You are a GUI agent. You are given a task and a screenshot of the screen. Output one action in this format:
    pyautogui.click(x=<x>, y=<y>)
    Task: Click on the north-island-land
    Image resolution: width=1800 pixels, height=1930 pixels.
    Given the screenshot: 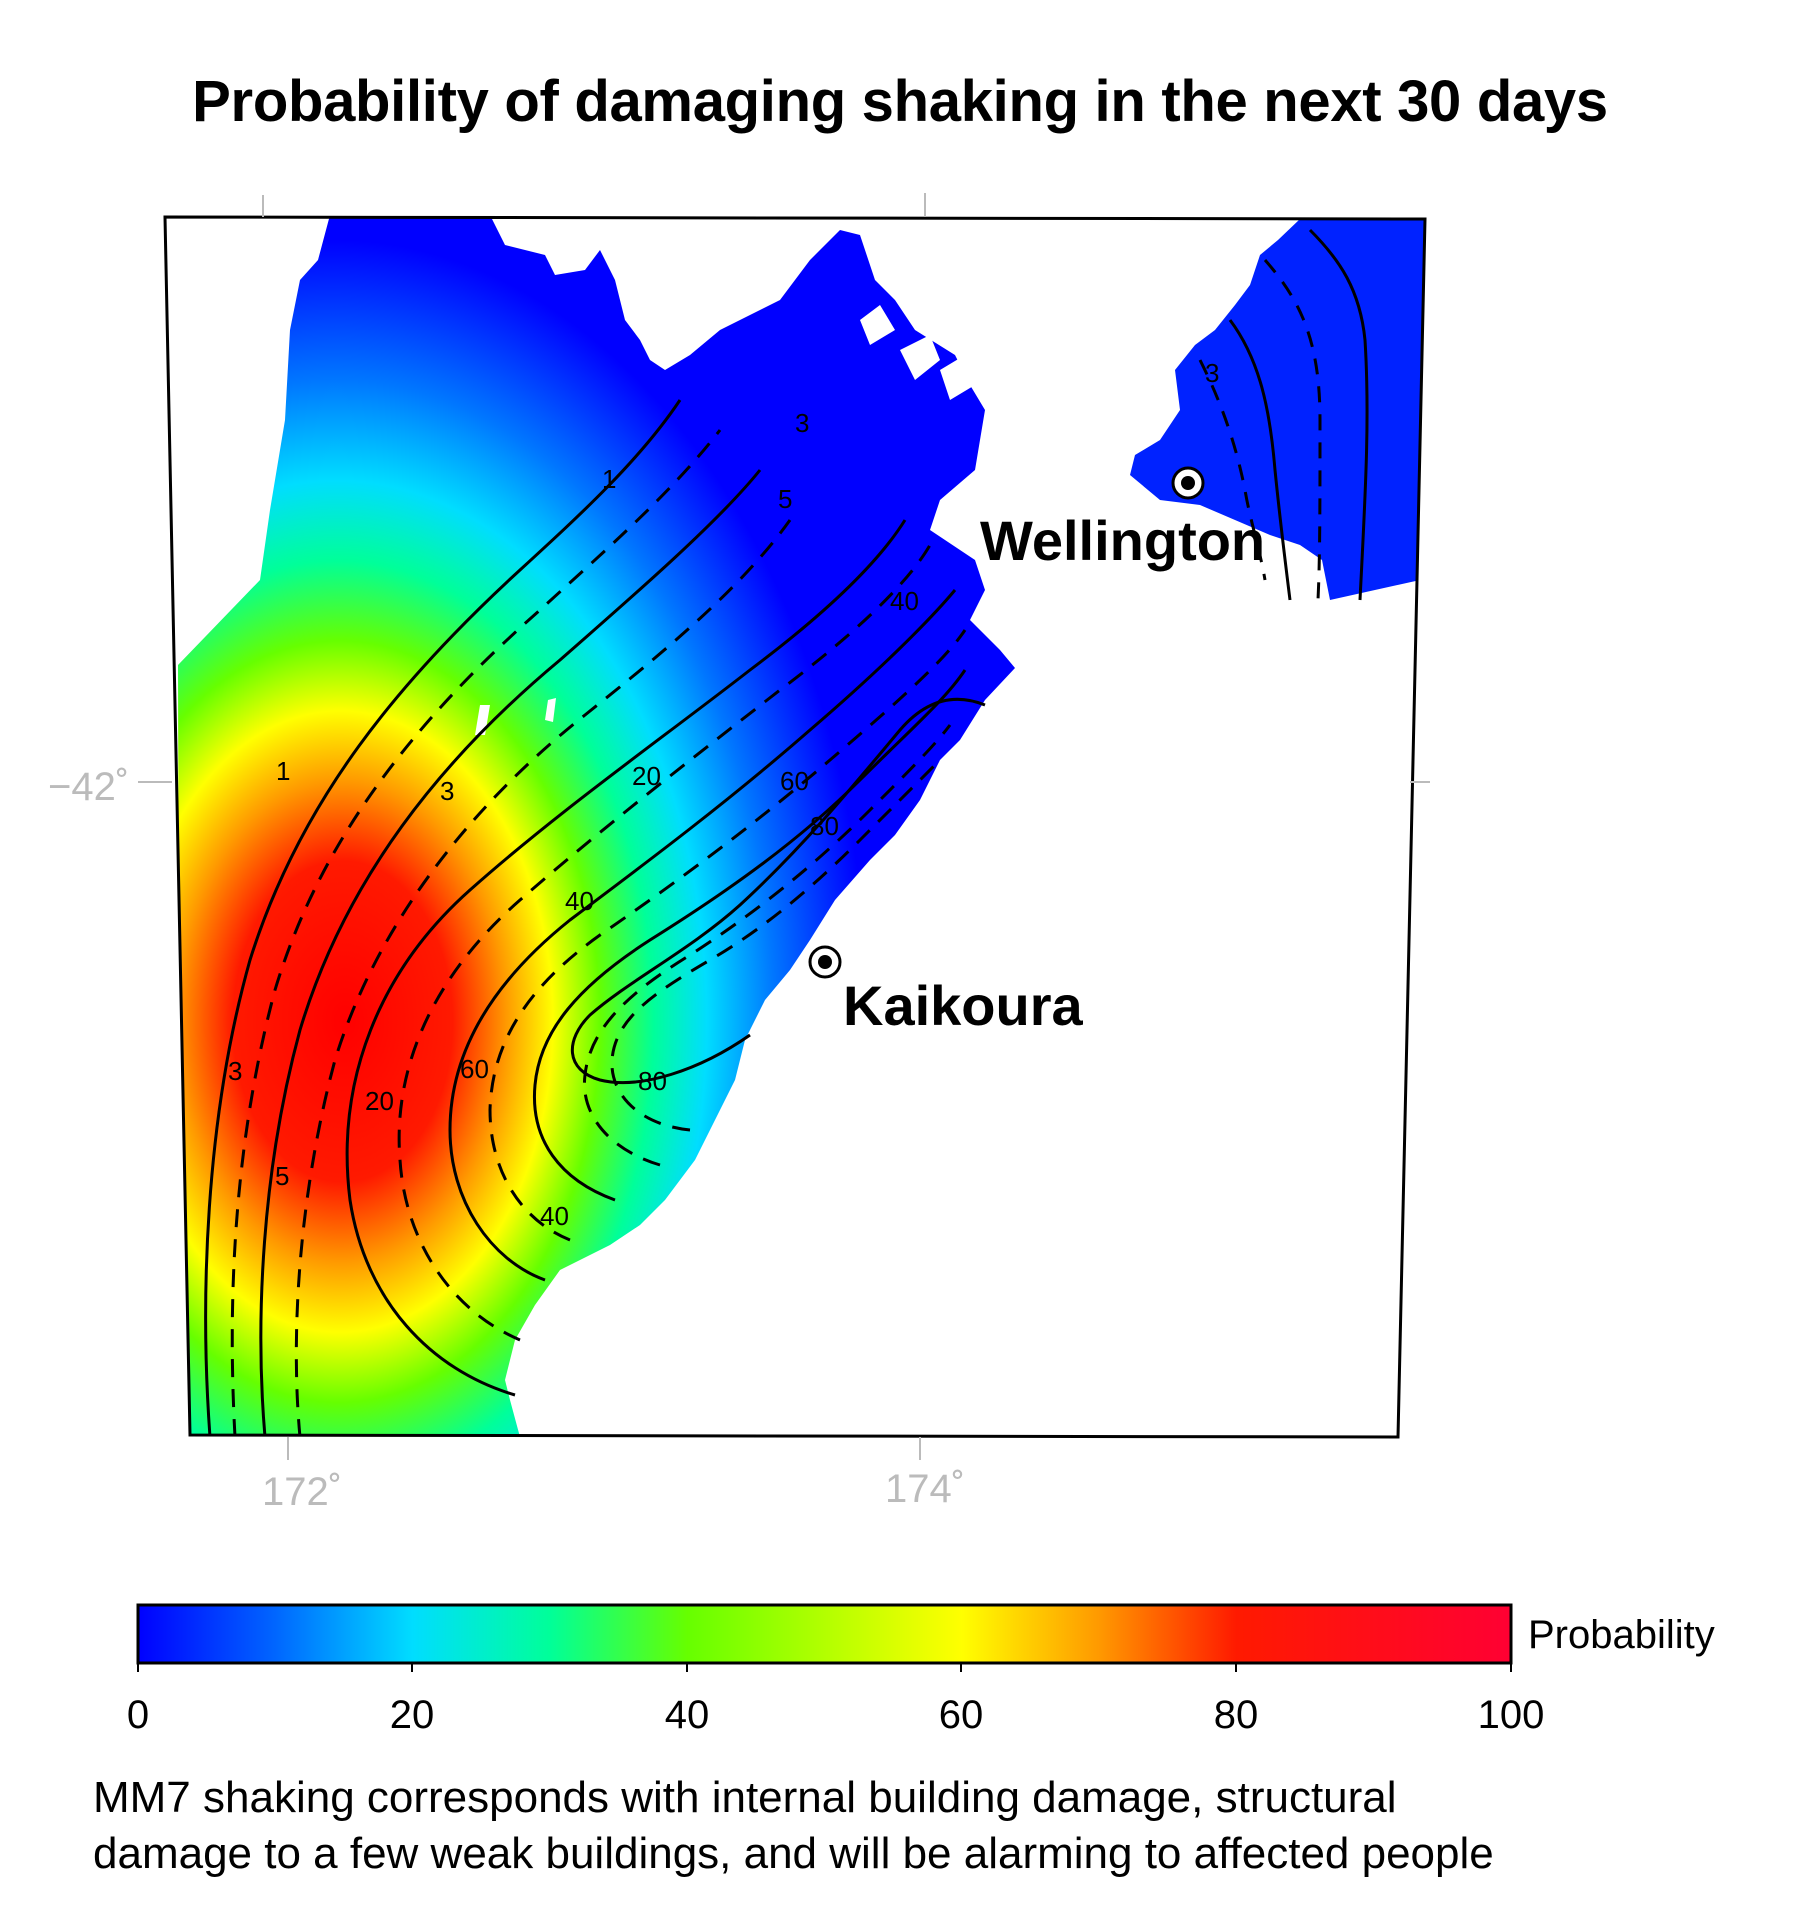 What is the action you would take?
    pyautogui.click(x=1277, y=409)
    